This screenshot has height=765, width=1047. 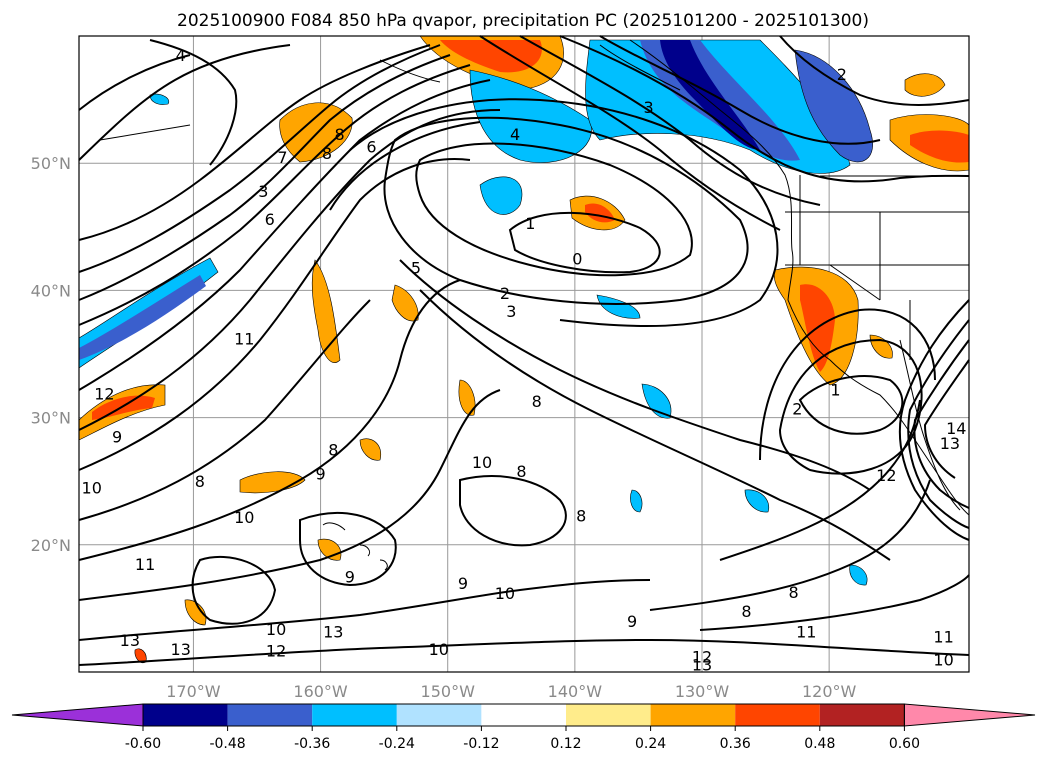 I want to click on state-borders, so click(x=877, y=267).